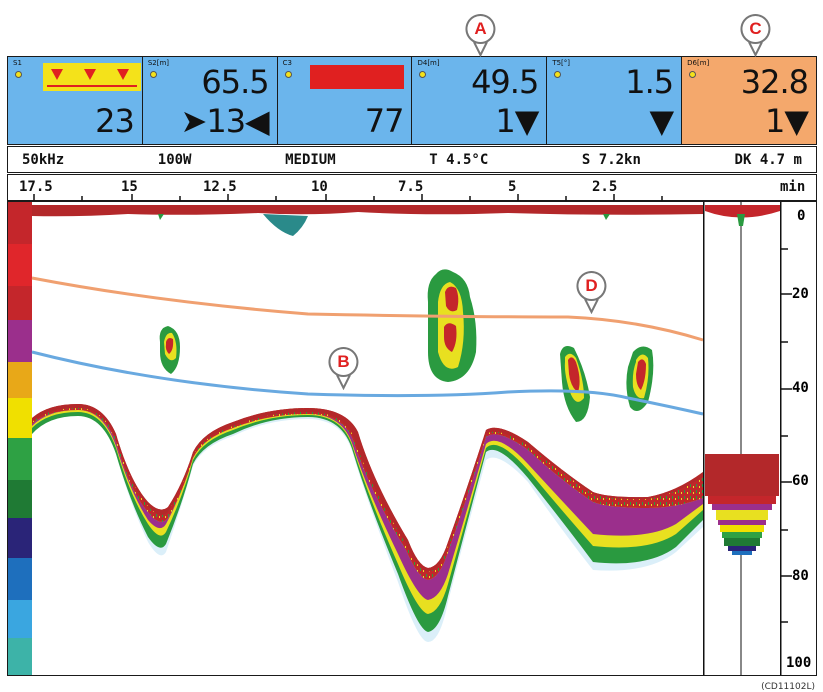  What do you see at coordinates (343, 370) in the screenshot?
I see `callout-b: B` at bounding box center [343, 370].